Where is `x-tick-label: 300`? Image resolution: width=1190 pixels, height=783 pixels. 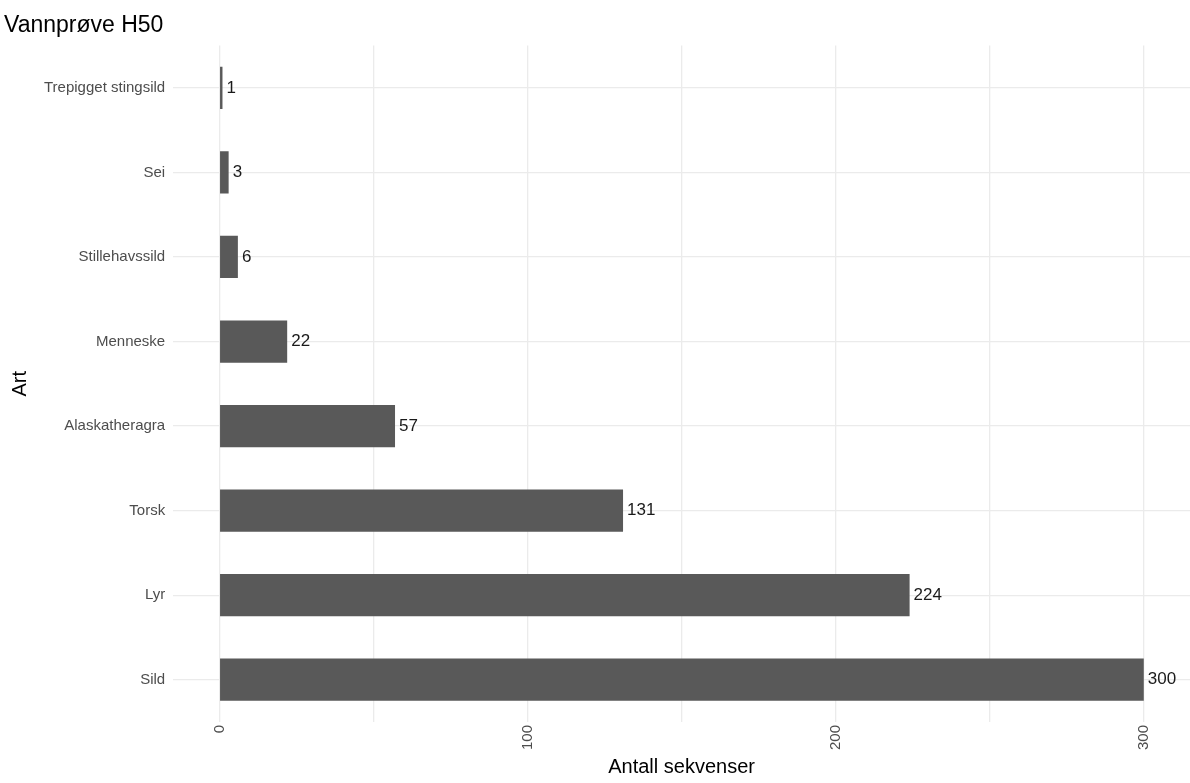 x-tick-label: 300 is located at coordinates (1142, 737).